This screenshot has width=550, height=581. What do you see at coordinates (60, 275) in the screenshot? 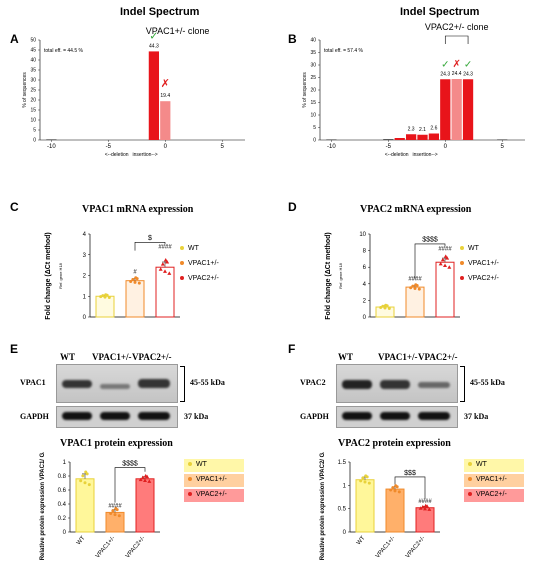
I see `ref-gene-label: Ref. gene H18` at bounding box center [60, 275].